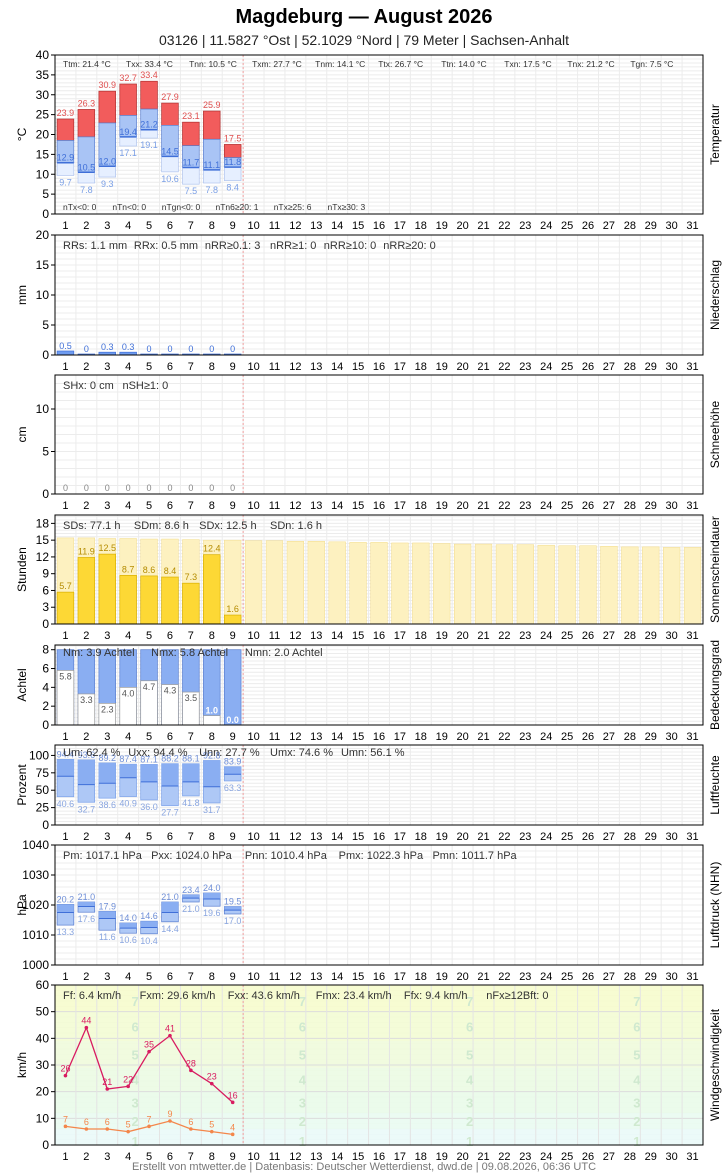  Describe the element at coordinates (373, 753) in the screenshot. I see `stat-label: Umn: 56.1 %` at that location.